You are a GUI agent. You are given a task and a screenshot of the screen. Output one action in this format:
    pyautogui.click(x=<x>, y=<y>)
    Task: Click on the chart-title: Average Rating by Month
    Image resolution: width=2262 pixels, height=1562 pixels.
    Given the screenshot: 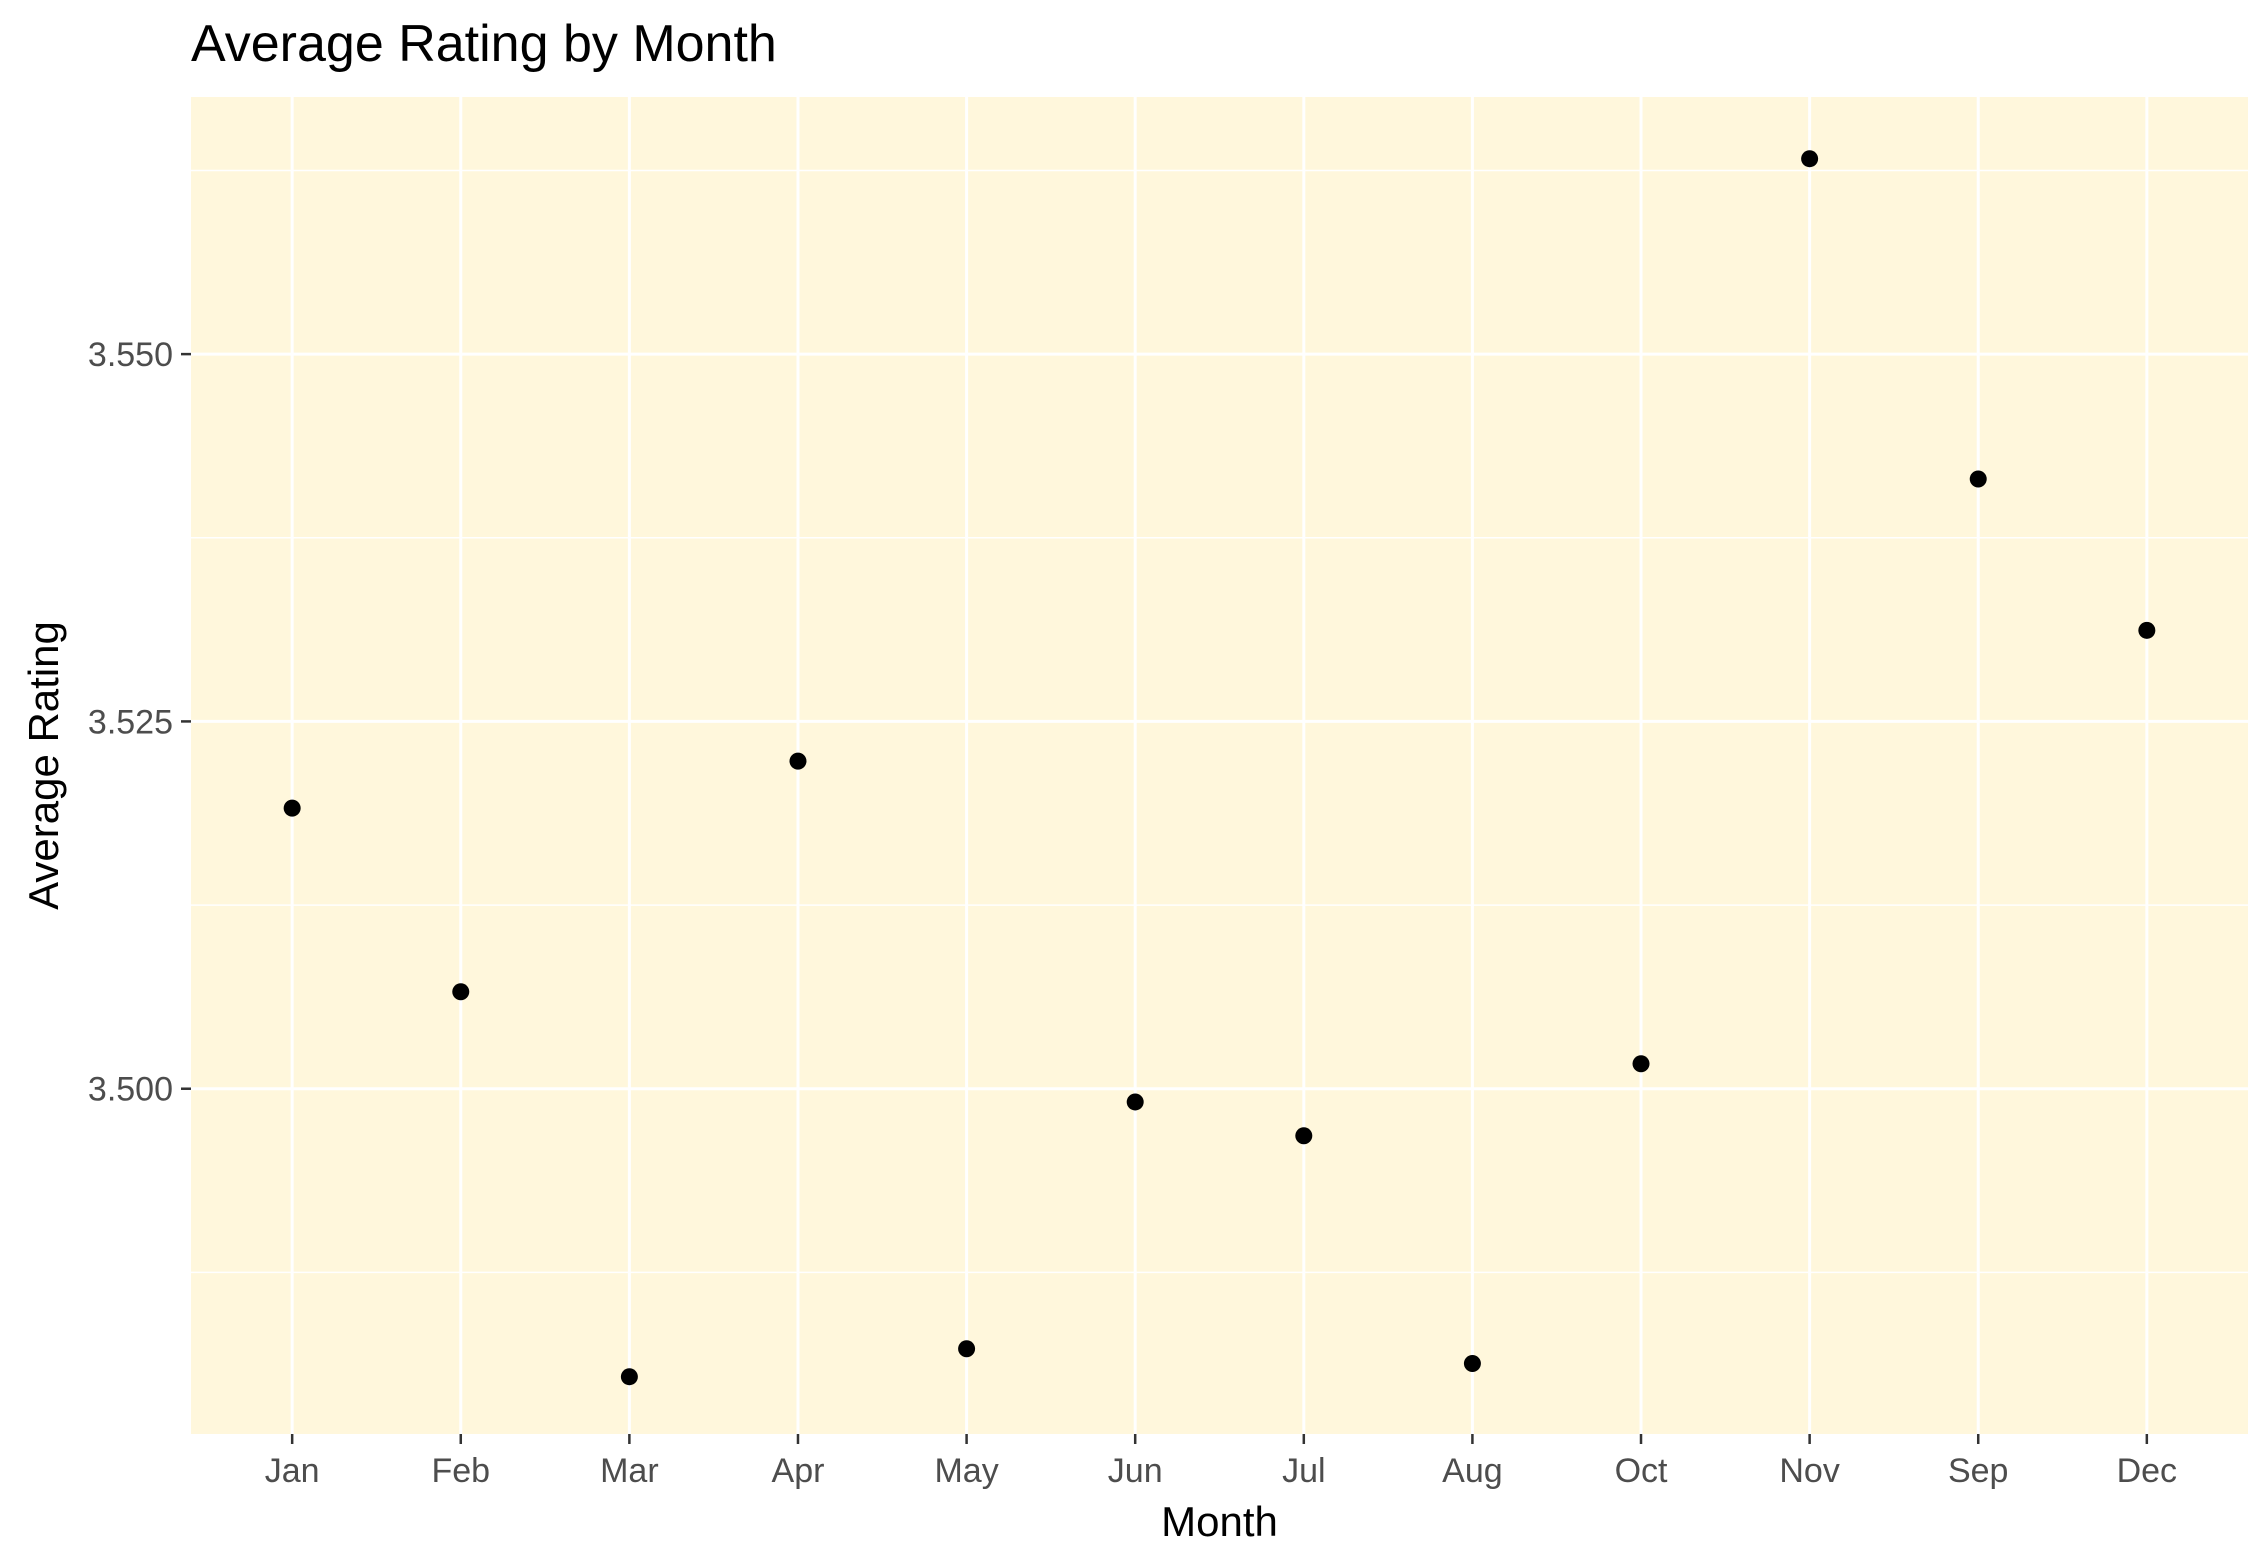 What is the action you would take?
    pyautogui.click(x=484, y=44)
    